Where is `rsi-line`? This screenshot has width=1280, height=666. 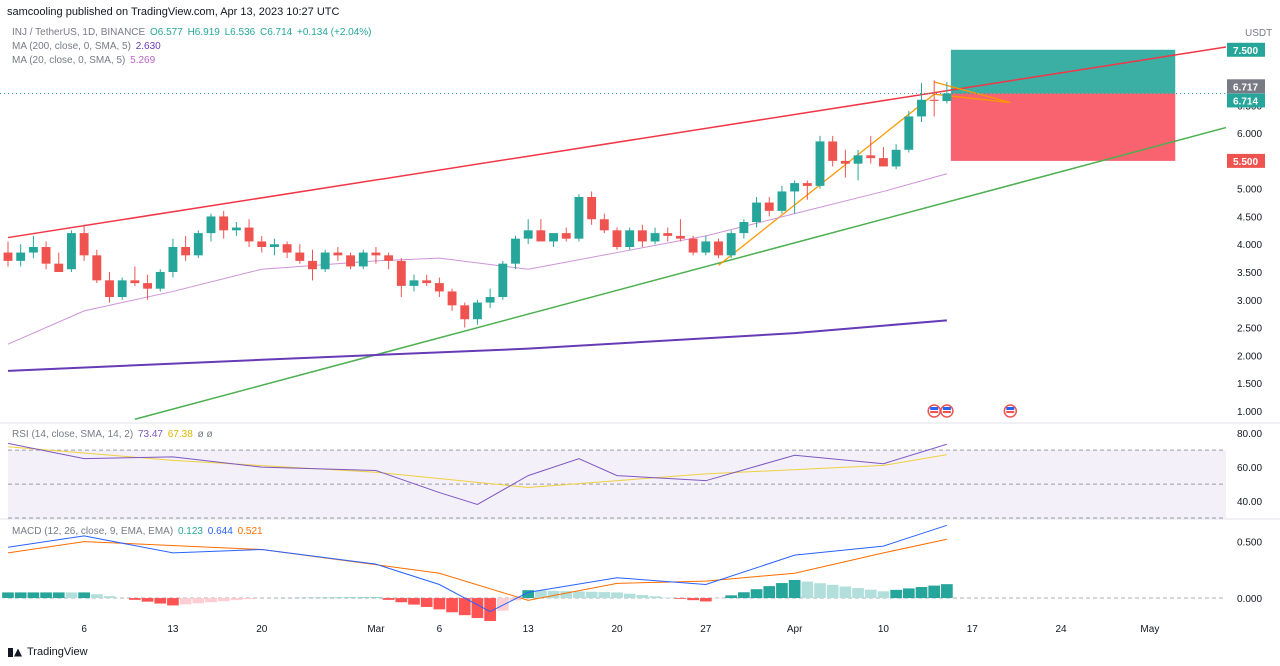
rsi-line is located at coordinates (477, 473).